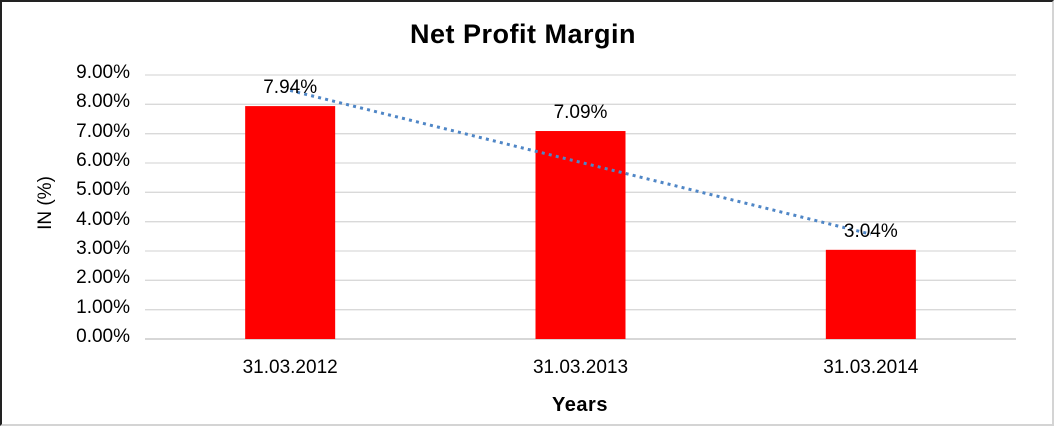  What do you see at coordinates (103, 72) in the screenshot?
I see `y-tick-label: 9.00%` at bounding box center [103, 72].